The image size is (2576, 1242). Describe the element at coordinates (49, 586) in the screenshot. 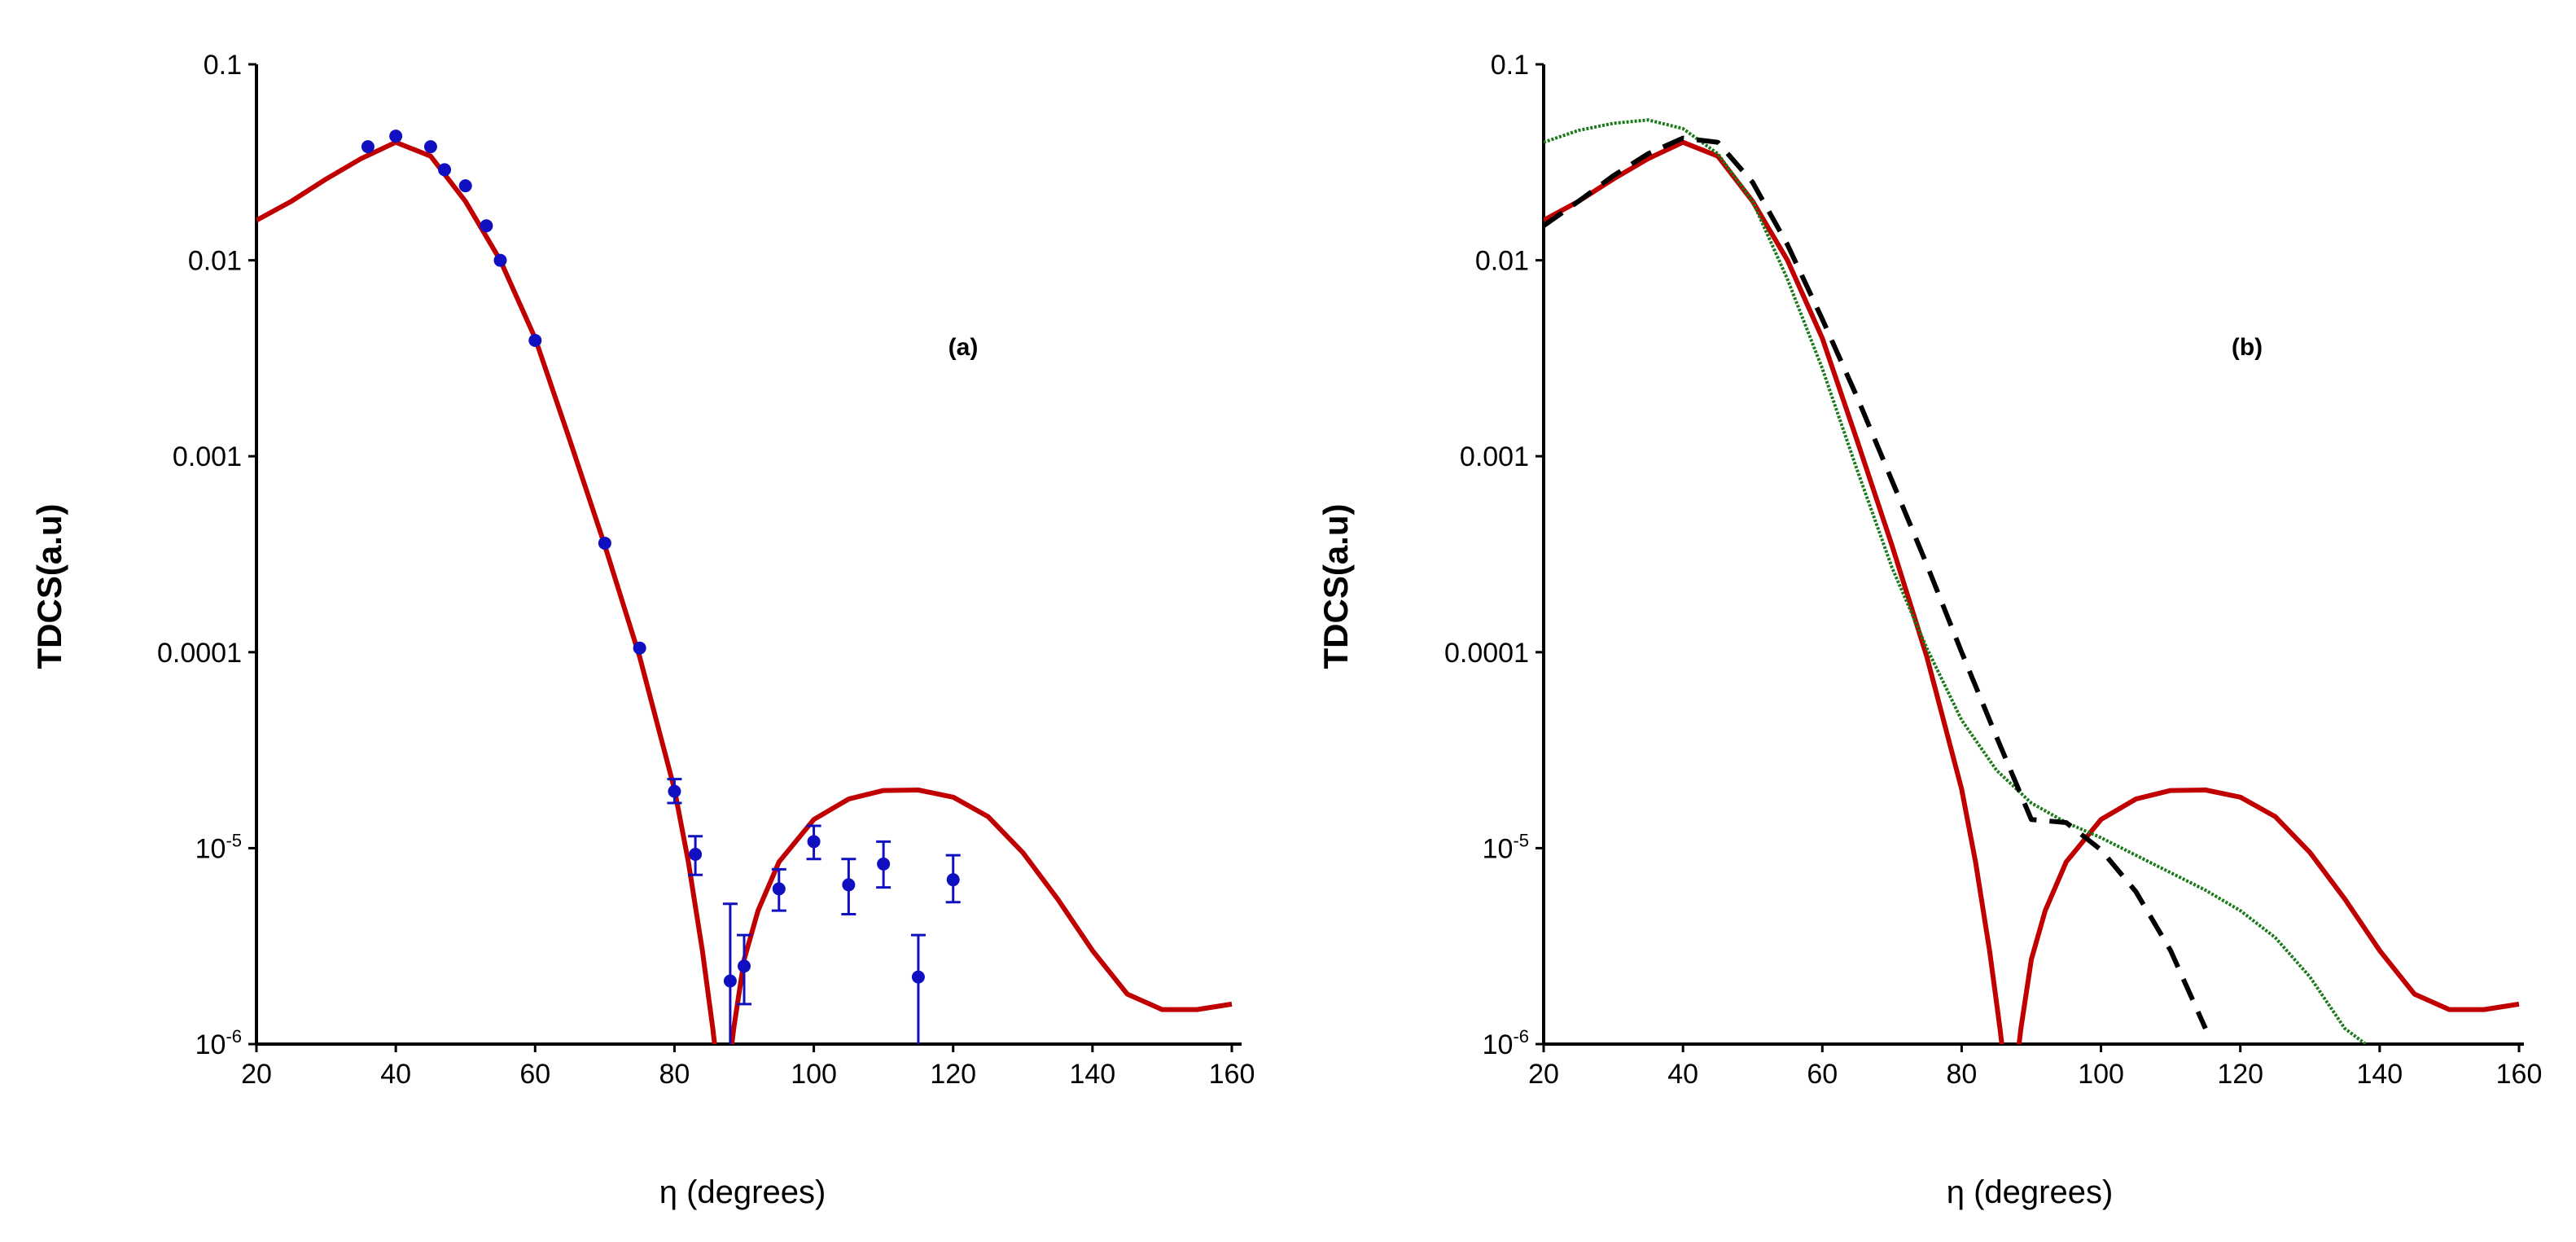

I see `panel-a-y-axis-title: TDCS(a.u)` at that location.